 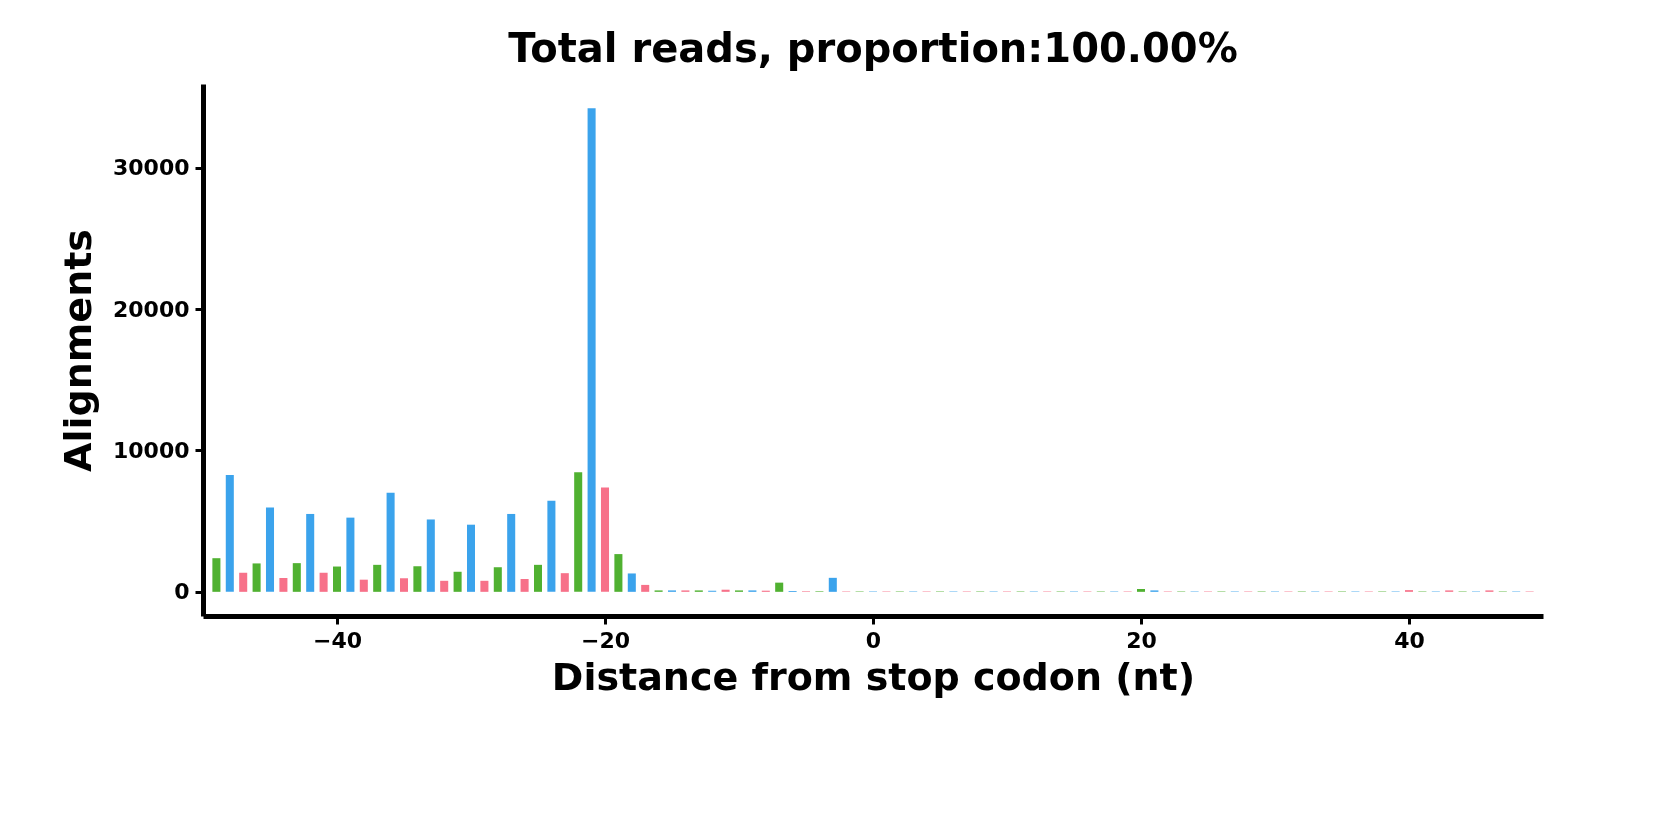 What do you see at coordinates (1409, 640) in the screenshot?
I see `x-tick-label: 40` at bounding box center [1409, 640].